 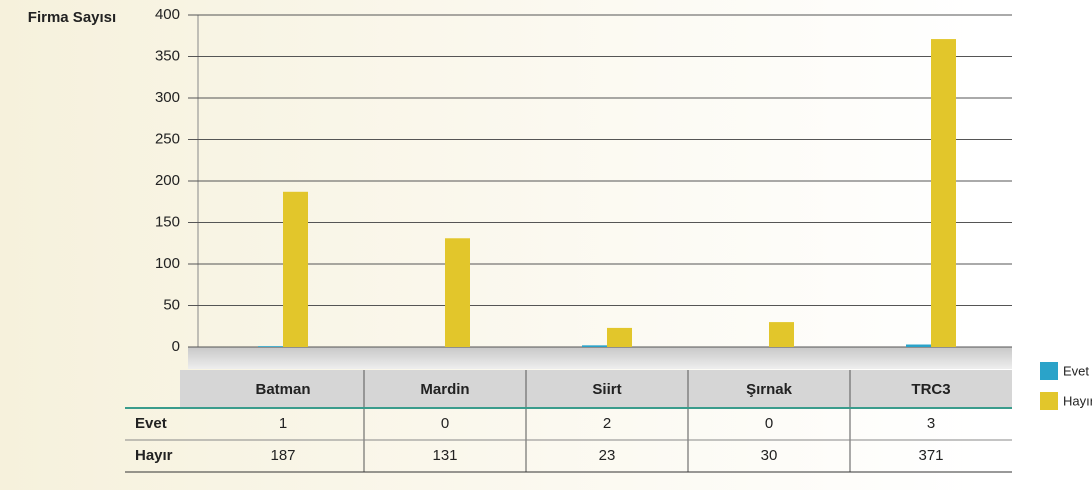 What do you see at coordinates (282, 455) in the screenshot?
I see `table-cell: 187` at bounding box center [282, 455].